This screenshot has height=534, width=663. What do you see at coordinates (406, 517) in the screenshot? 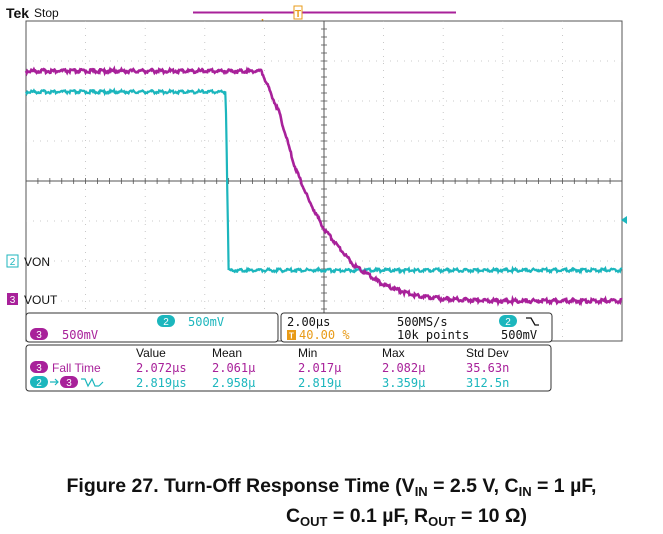
I see `caption-line-2: COUT = 0.1 µF, ROUT = 10 Ω)` at bounding box center [406, 517].